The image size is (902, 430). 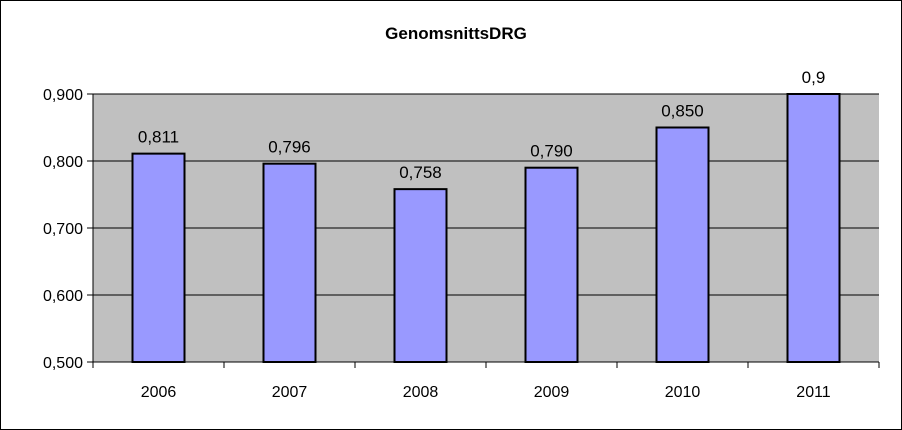 I want to click on chart-title: GenomsnittsDRG, so click(x=456, y=33).